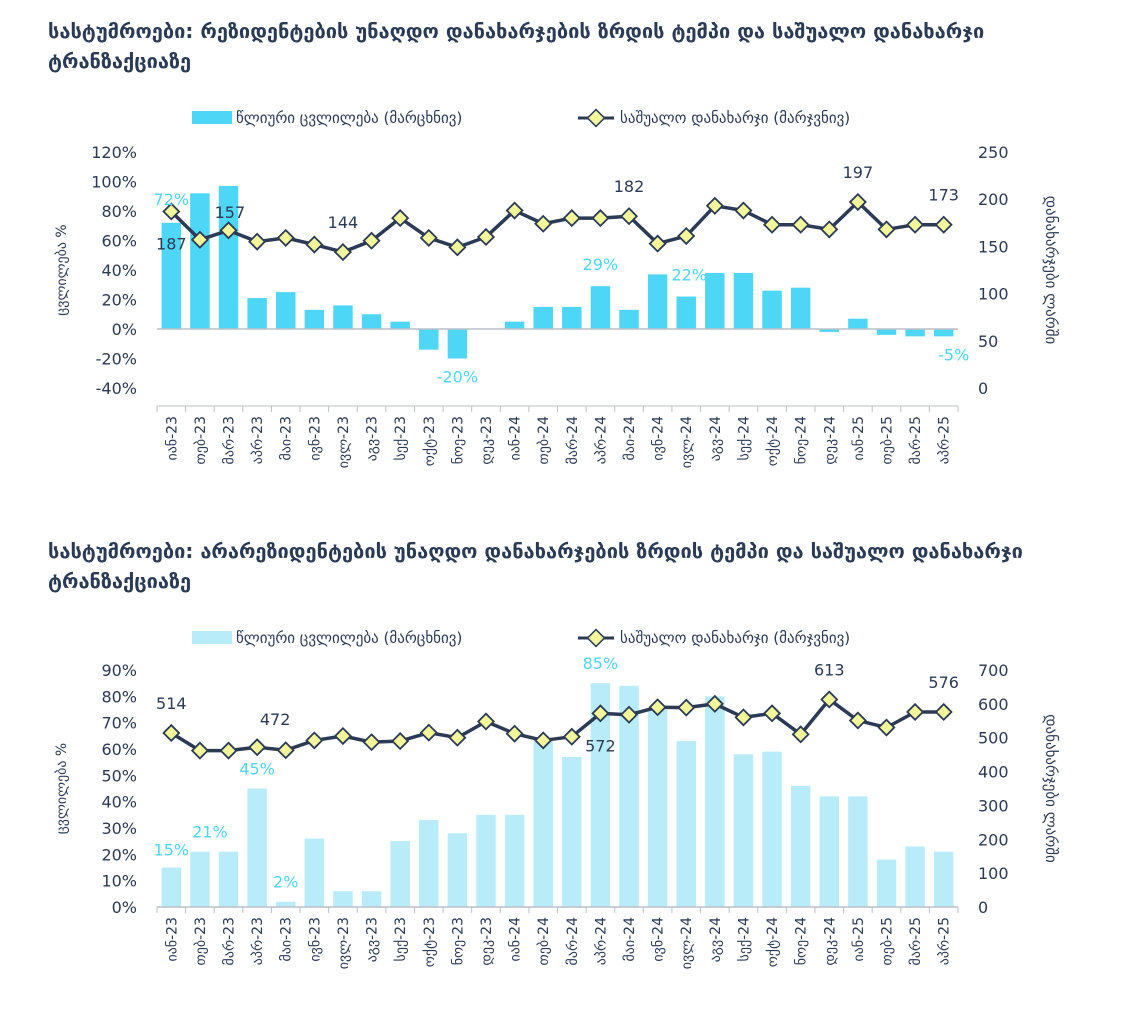 The width and height of the screenshot is (1124, 1031). Describe the element at coordinates (373, 939) in the screenshot. I see `x-tick-label: აგვ-23` at that location.